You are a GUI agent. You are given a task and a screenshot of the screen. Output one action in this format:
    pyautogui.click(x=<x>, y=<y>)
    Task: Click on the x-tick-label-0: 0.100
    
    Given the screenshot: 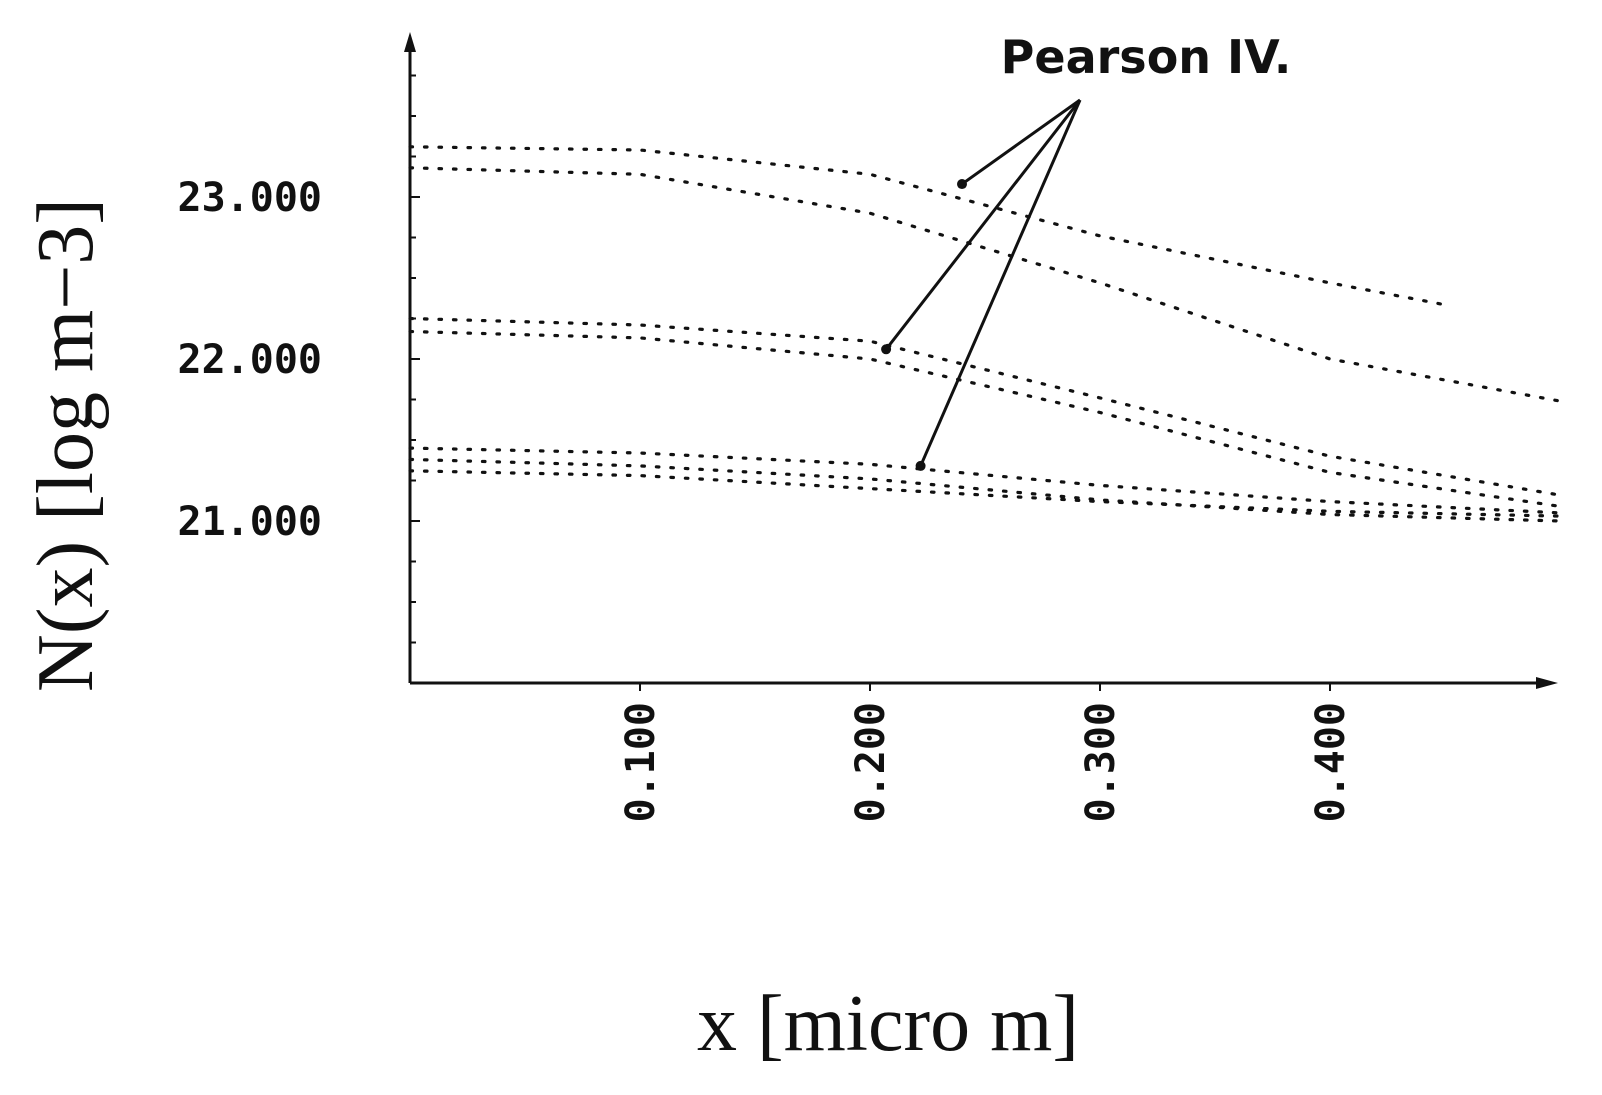 What is the action you would take?
    pyautogui.click(x=641, y=762)
    